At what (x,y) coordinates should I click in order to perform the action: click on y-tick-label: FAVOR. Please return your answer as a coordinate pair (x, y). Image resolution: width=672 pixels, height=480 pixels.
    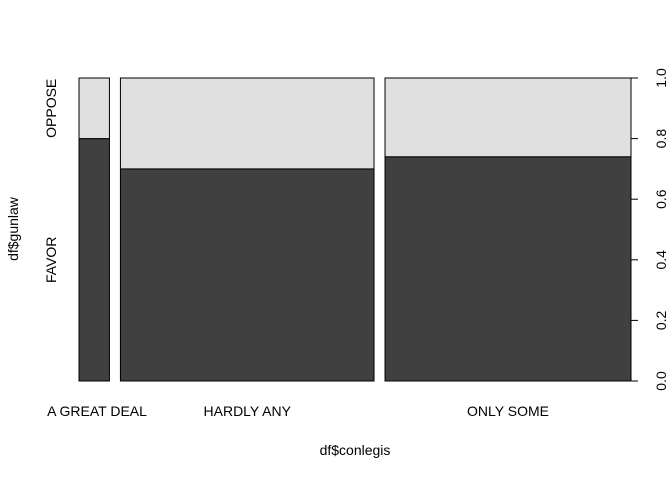
    Looking at the image, I should click on (51, 260).